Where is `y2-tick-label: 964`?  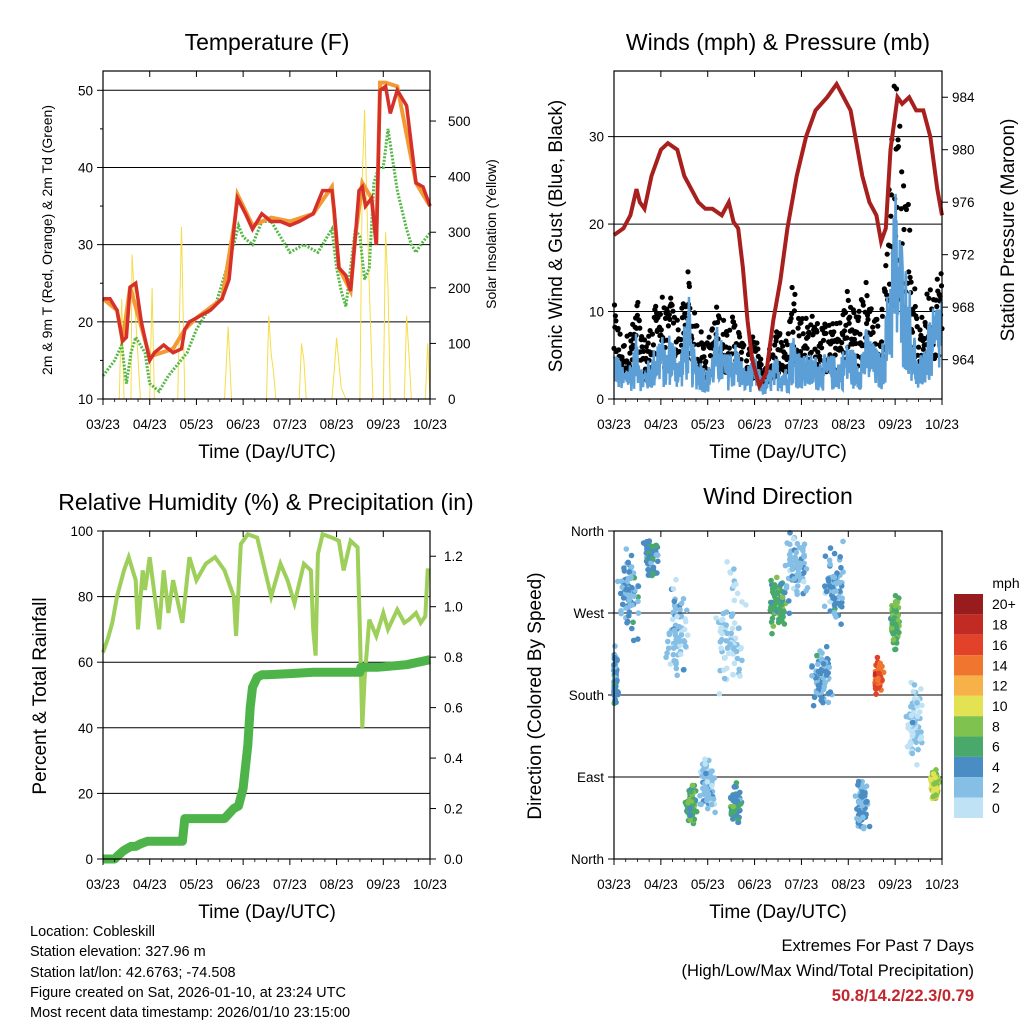
y2-tick-label: 964 is located at coordinates (963, 360).